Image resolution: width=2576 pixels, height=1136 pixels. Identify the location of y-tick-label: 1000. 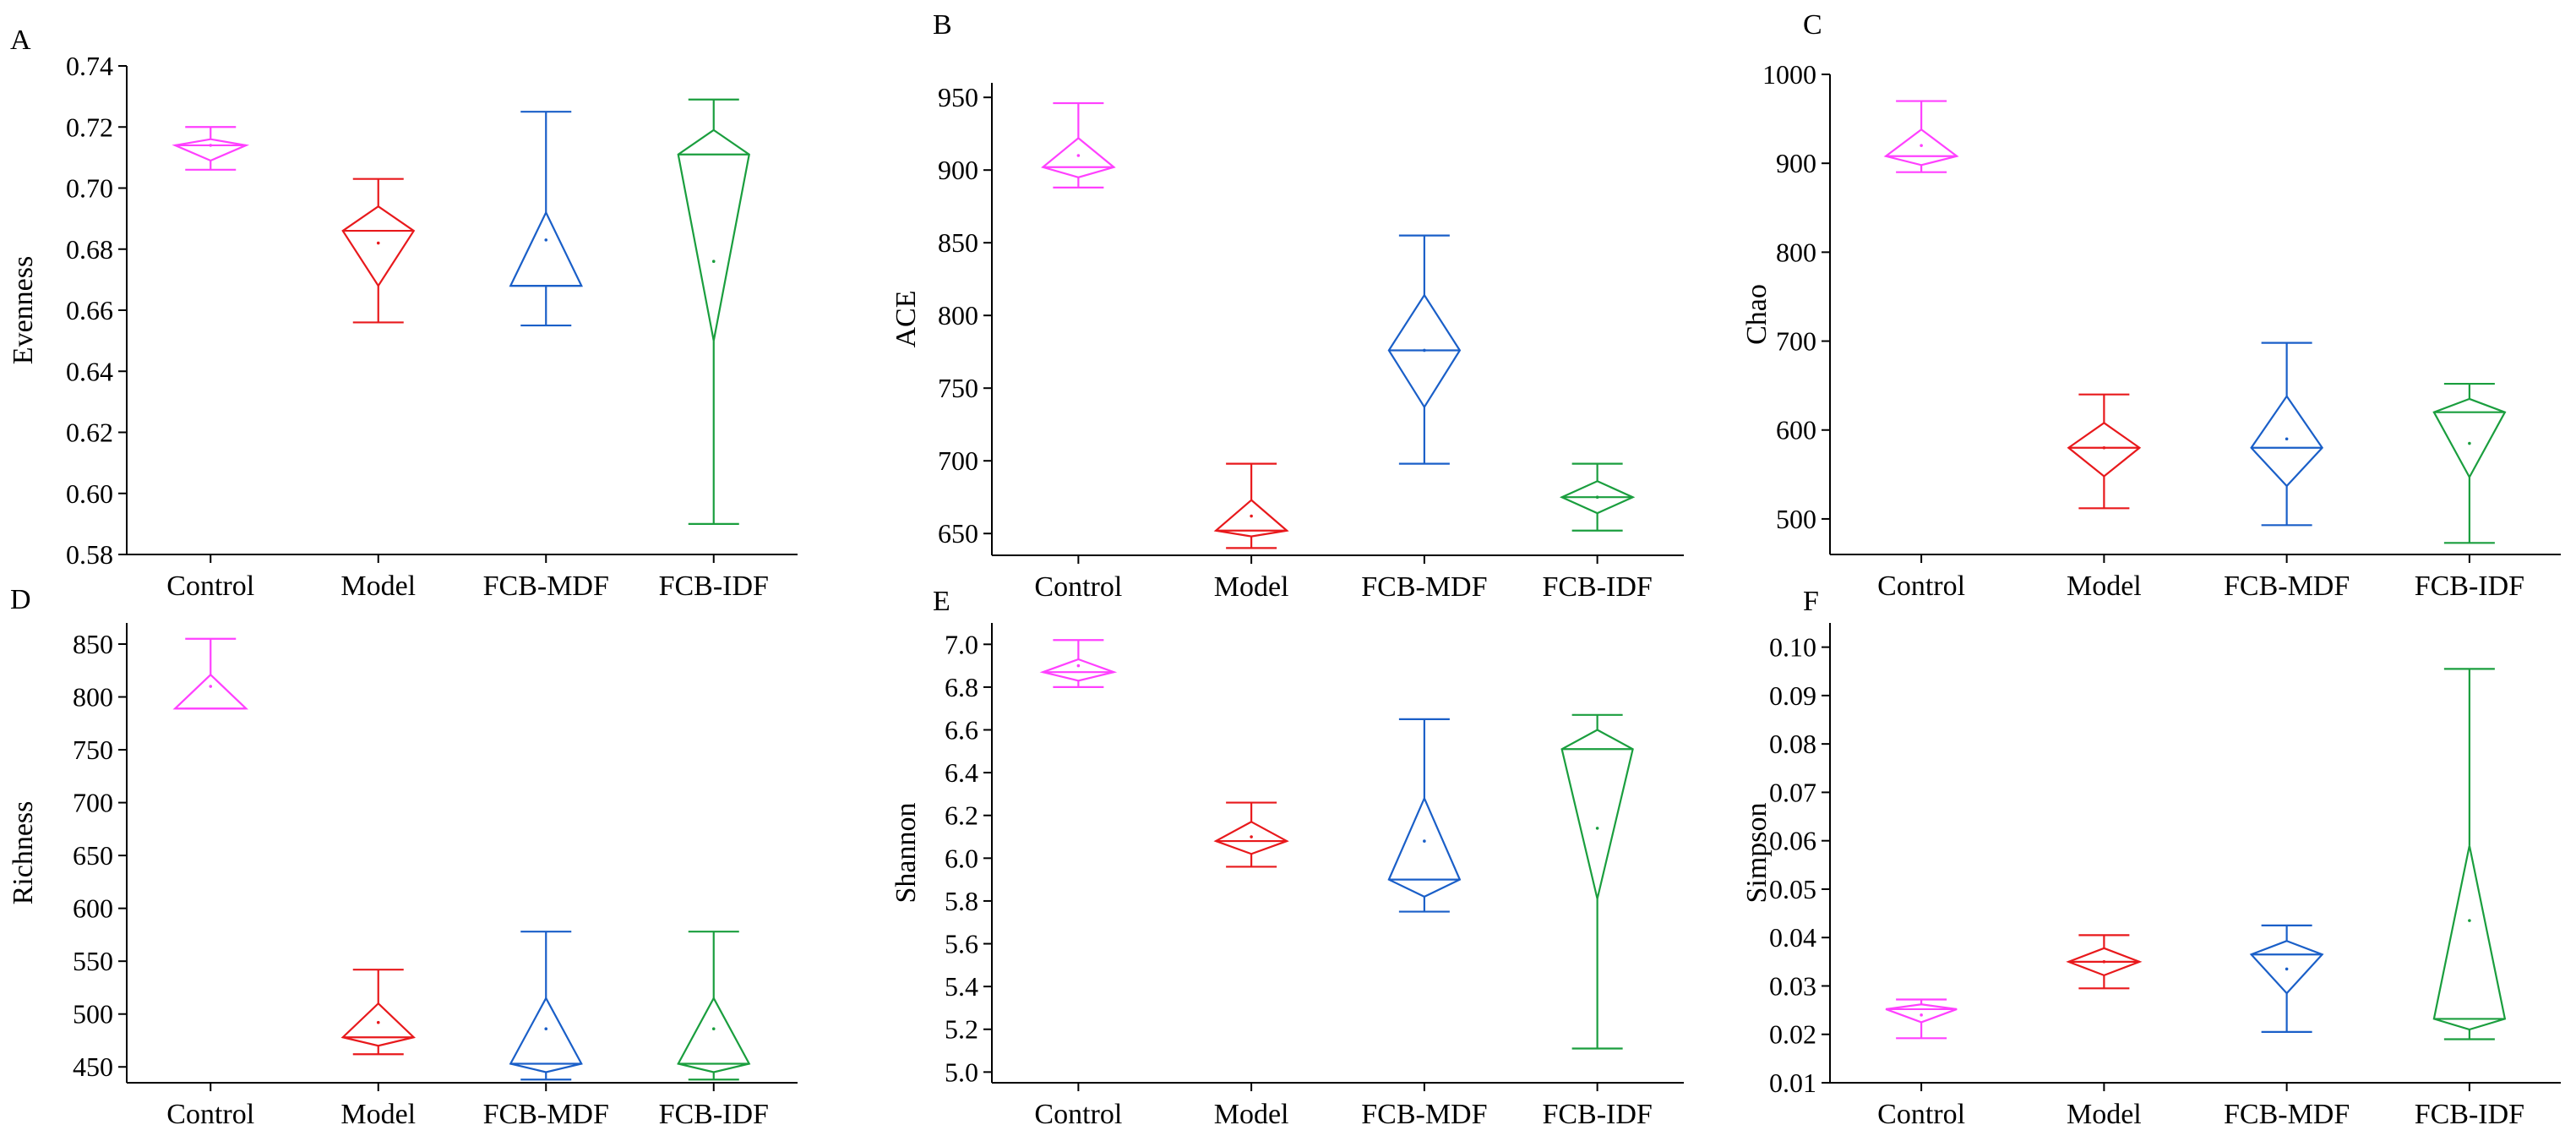
(1789, 74).